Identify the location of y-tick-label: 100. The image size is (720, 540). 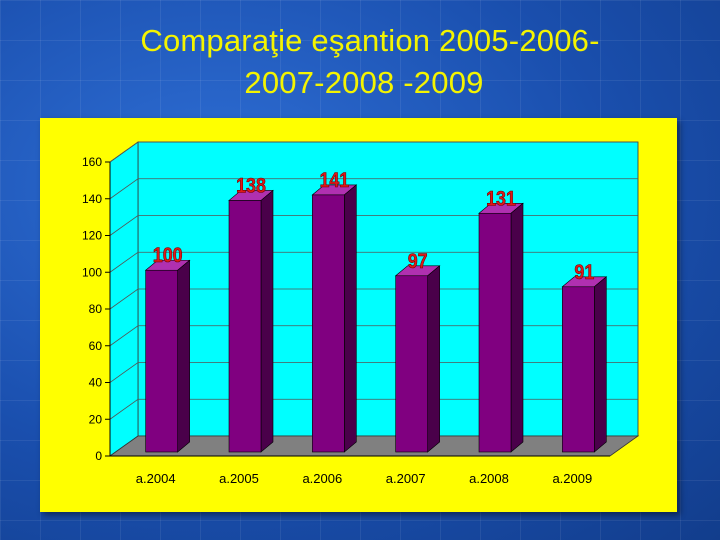
(92, 272).